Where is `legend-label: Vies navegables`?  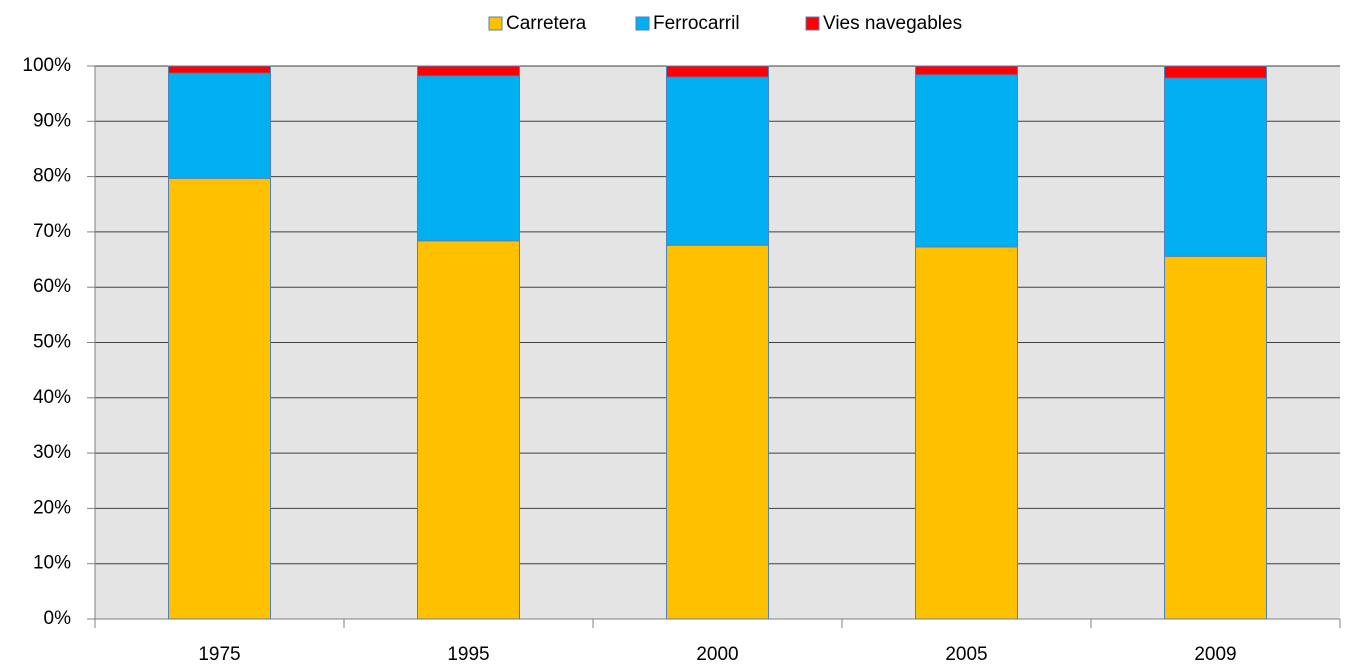
legend-label: Vies navegables is located at coordinates (892, 23).